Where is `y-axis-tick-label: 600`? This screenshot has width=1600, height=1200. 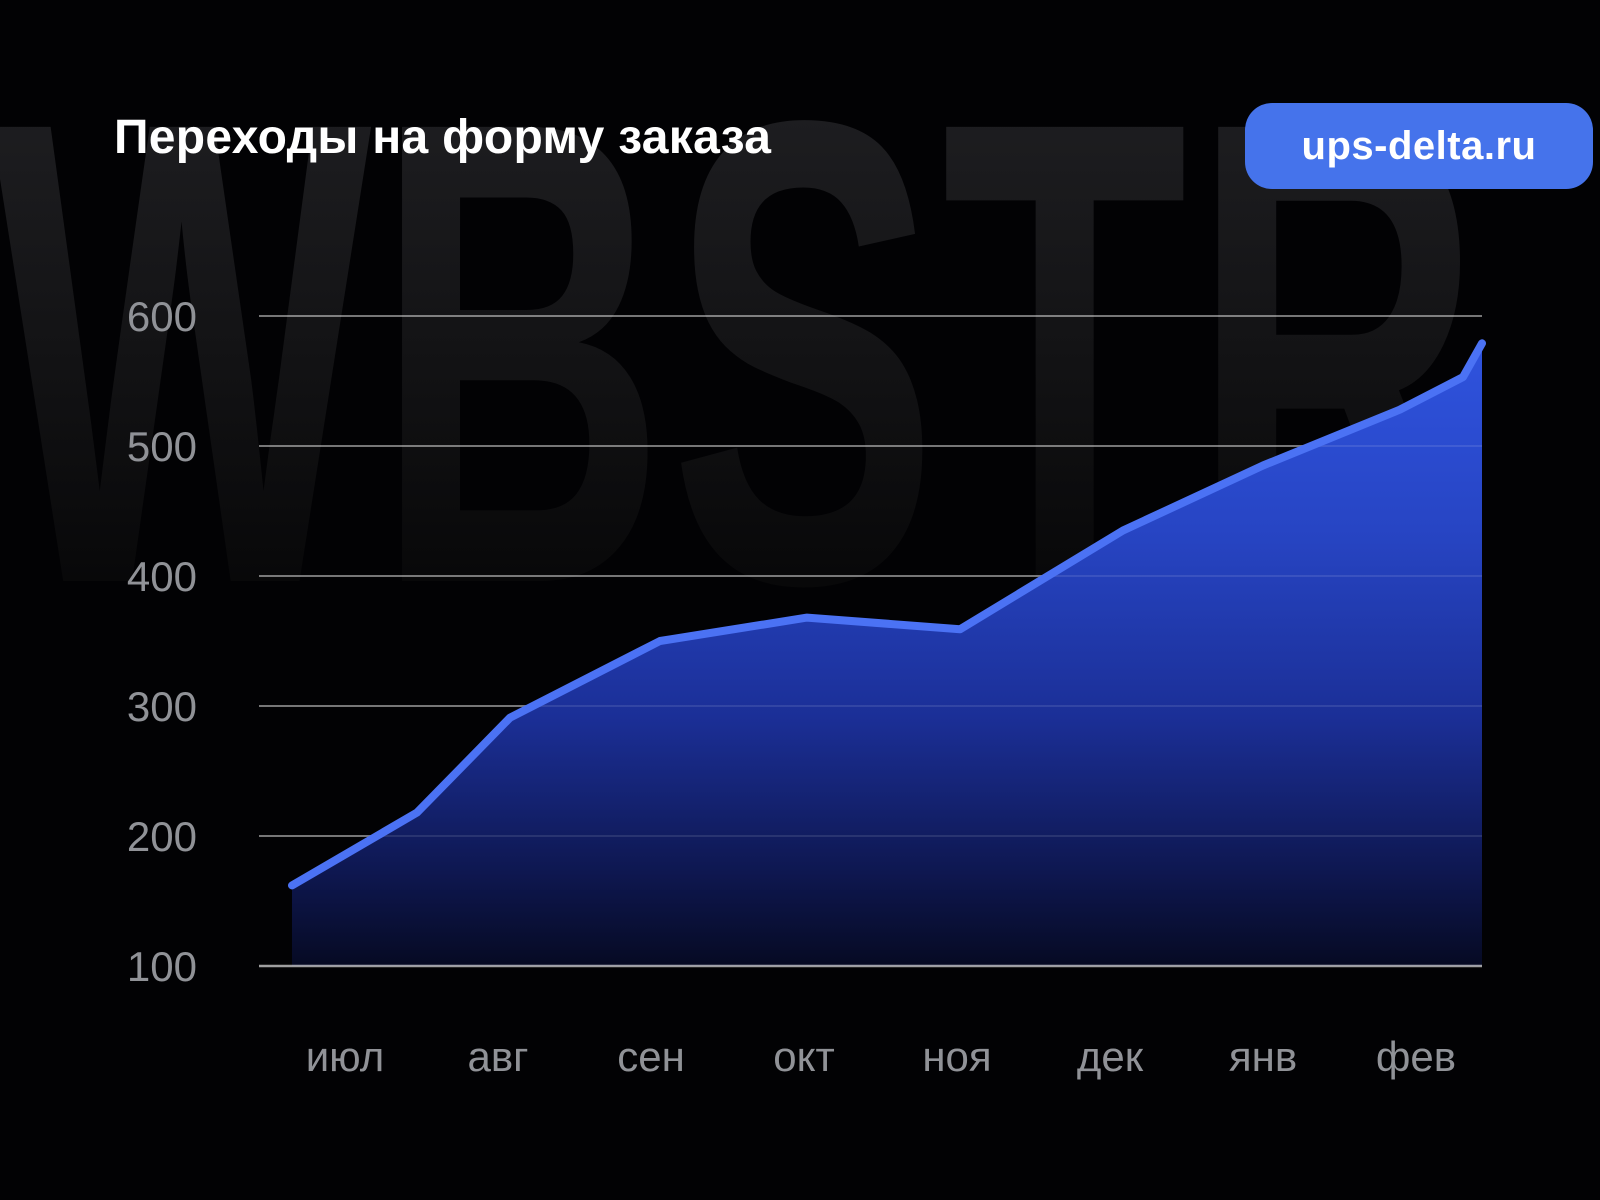 y-axis-tick-label: 600 is located at coordinates (162, 316).